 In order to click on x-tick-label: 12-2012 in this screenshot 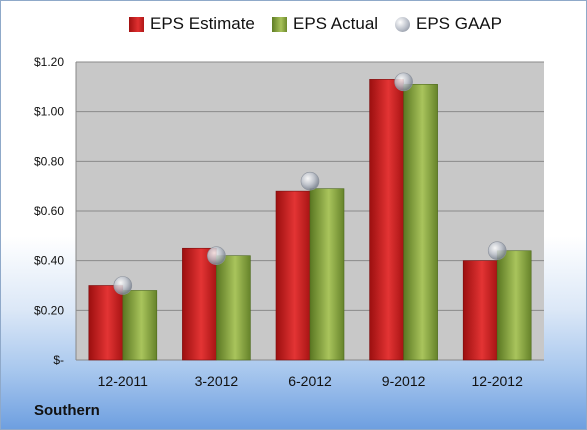, I will do `click(498, 381)`.